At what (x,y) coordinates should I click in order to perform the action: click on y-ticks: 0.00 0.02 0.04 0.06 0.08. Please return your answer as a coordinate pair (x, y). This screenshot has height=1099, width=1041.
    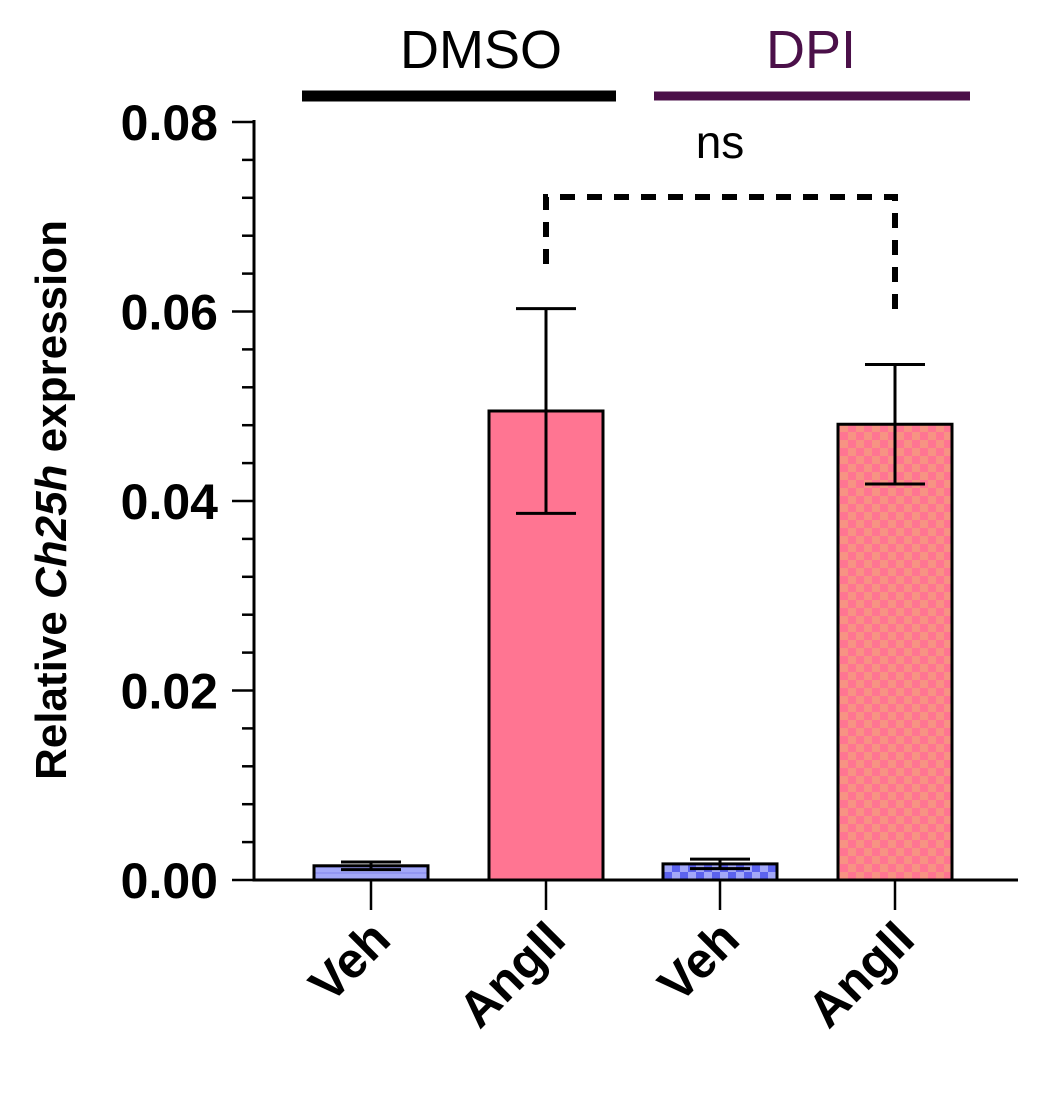
    Looking at the image, I should click on (187, 502).